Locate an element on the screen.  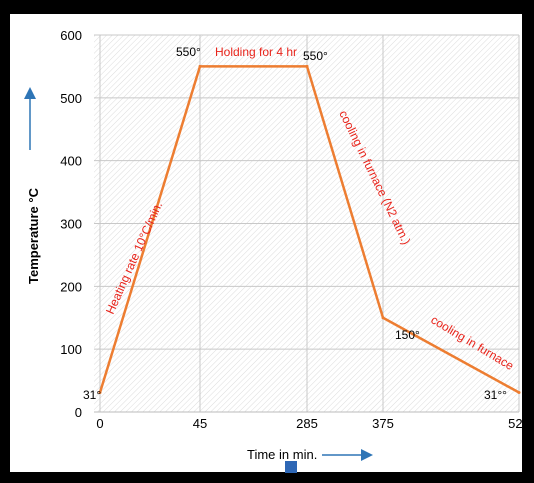
y-tick-label: 100 is located at coordinates (71, 349).